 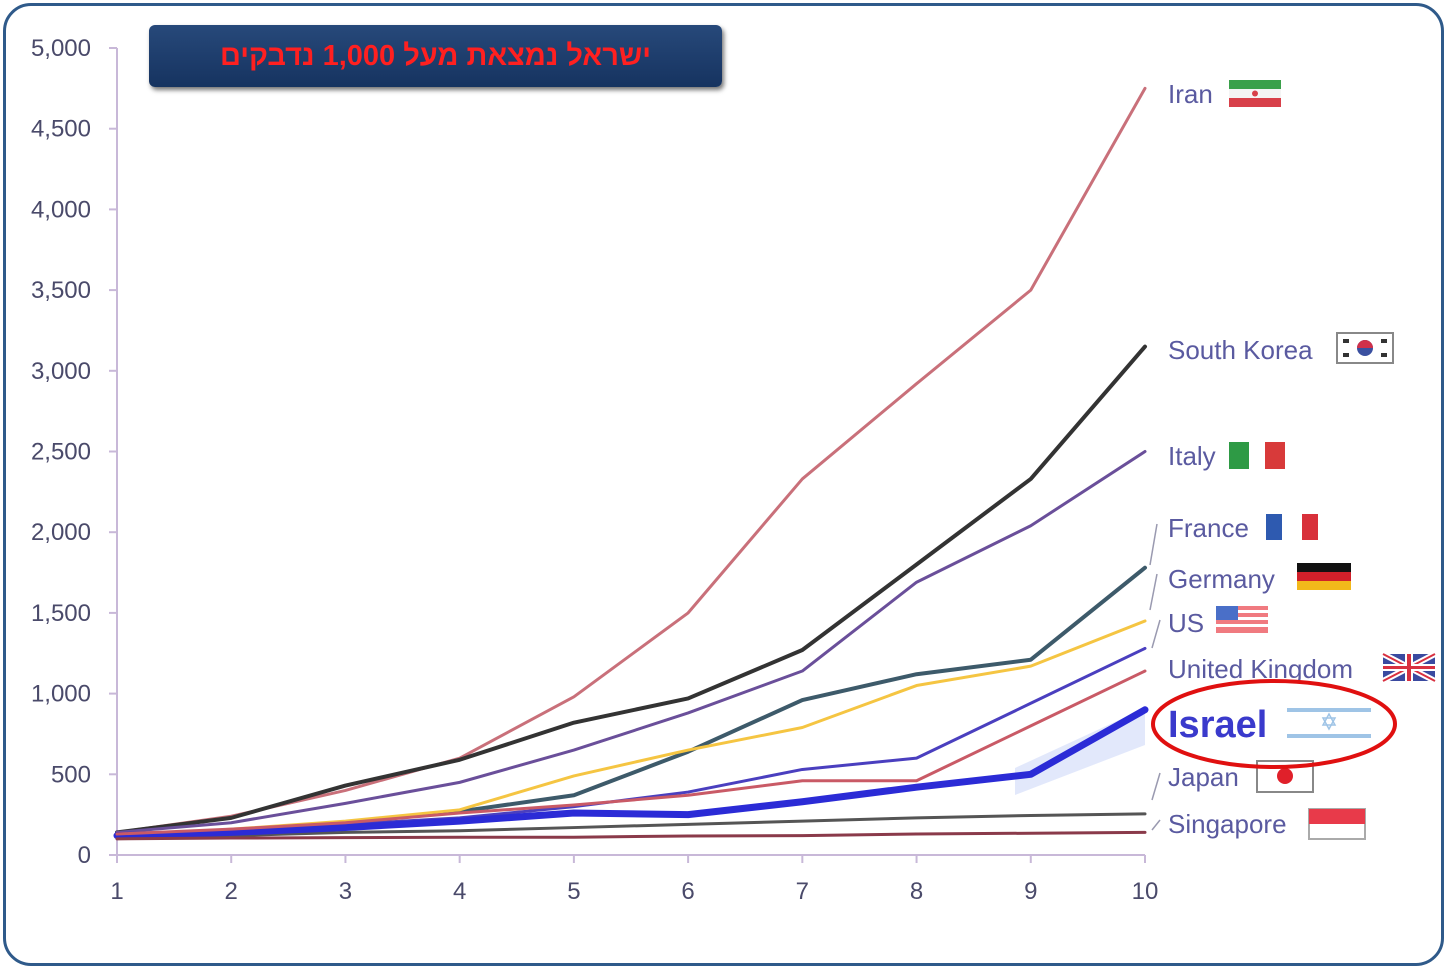 I want to click on y-tick-label: 4,000, so click(x=61, y=209).